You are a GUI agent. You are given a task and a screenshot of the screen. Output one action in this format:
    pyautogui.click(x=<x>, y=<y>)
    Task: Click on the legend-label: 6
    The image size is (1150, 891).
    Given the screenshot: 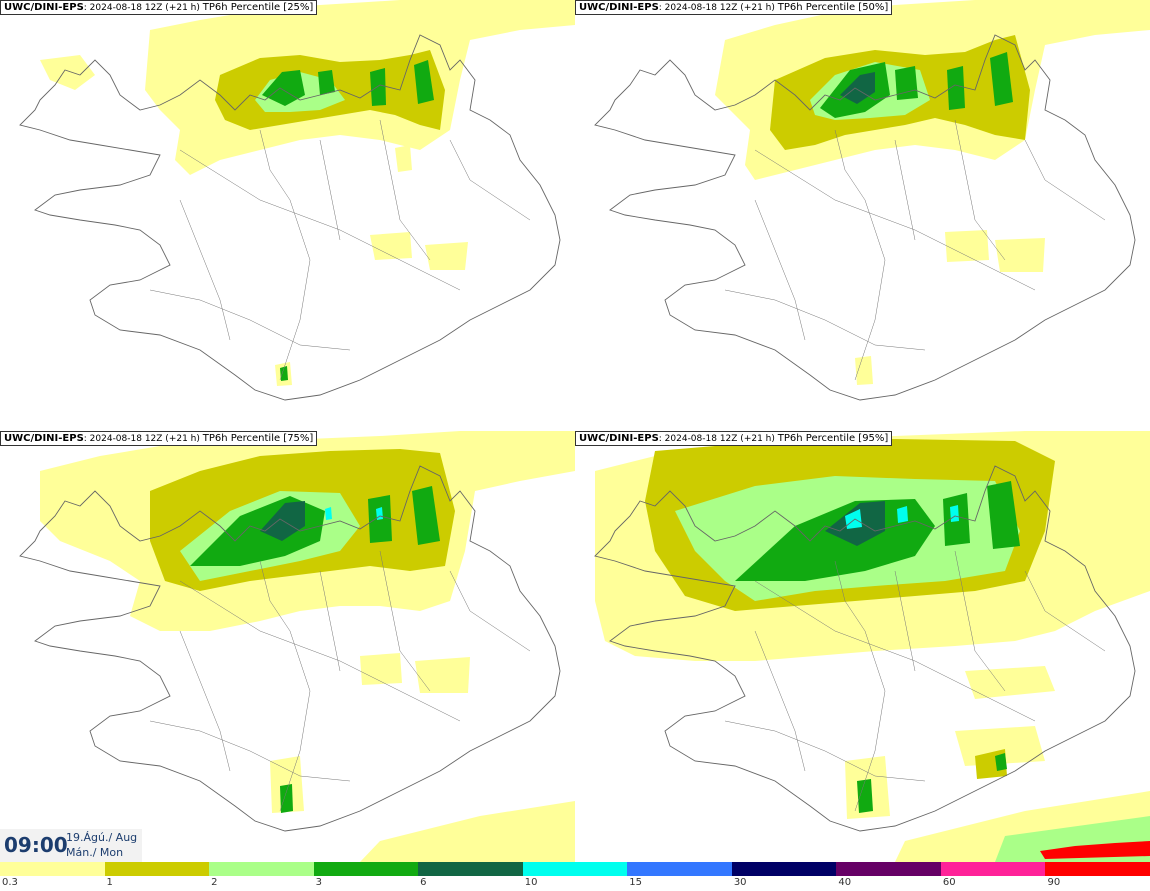 What is the action you would take?
    pyautogui.click(x=423, y=882)
    